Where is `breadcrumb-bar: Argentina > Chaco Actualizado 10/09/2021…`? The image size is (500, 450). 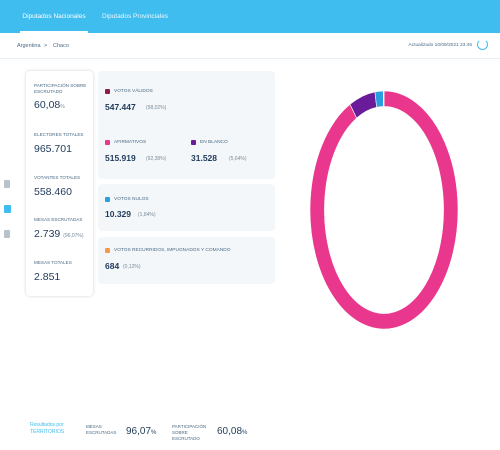
breadcrumb-bar: Argentina > Chaco Actualizado 10/09/2021… is located at coordinates (250, 46).